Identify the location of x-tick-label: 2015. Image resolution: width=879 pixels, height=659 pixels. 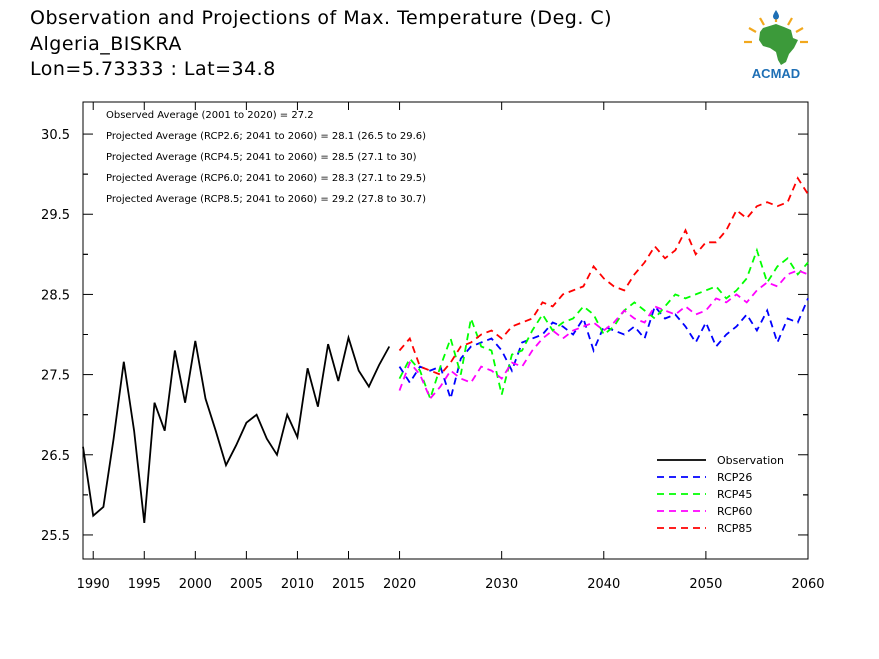
(348, 584).